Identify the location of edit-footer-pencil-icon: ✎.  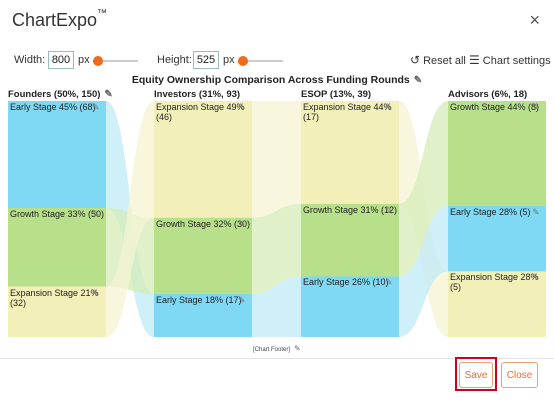
(297, 348).